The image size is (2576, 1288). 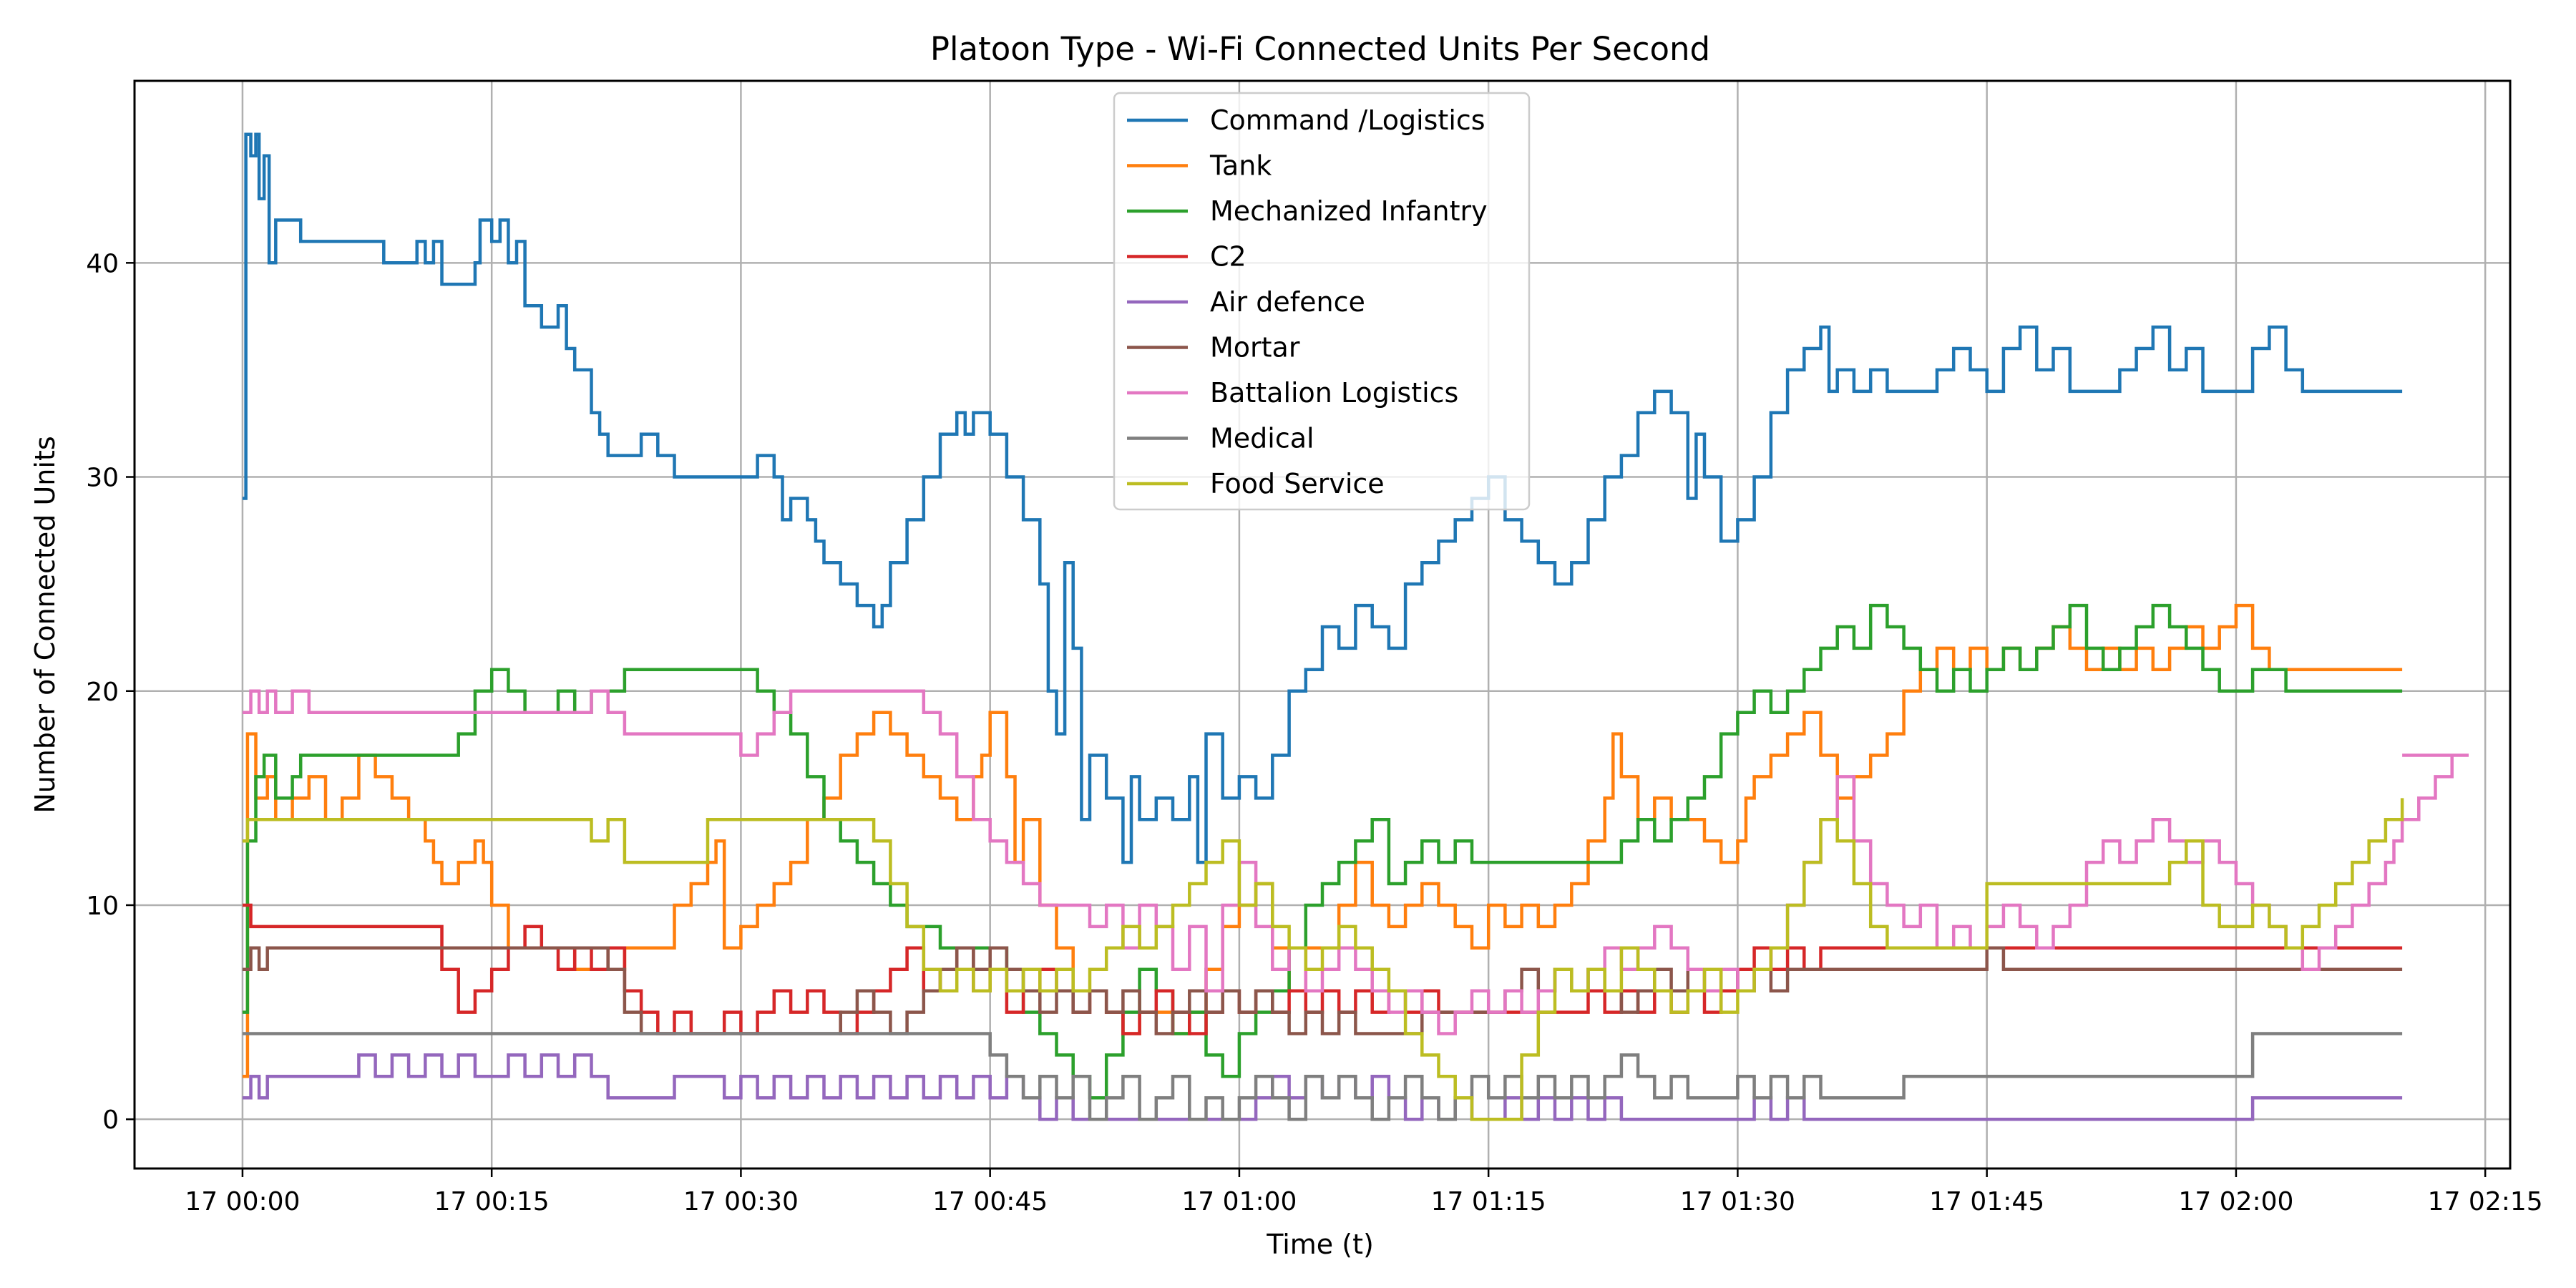 I want to click on legend-label-c2: C2, so click(x=1228, y=257).